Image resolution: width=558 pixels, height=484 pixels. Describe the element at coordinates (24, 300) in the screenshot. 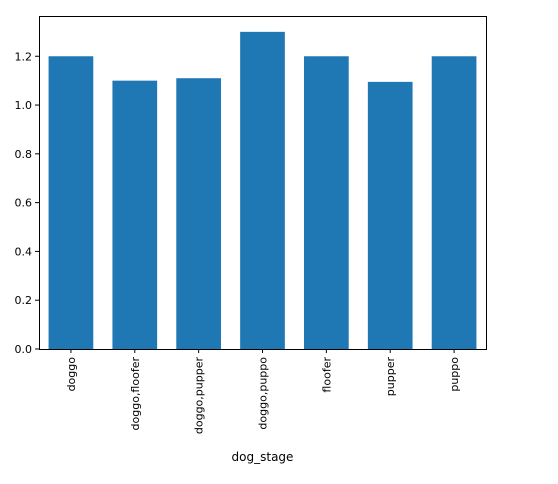

I see `y-tick-label: 0.2` at that location.